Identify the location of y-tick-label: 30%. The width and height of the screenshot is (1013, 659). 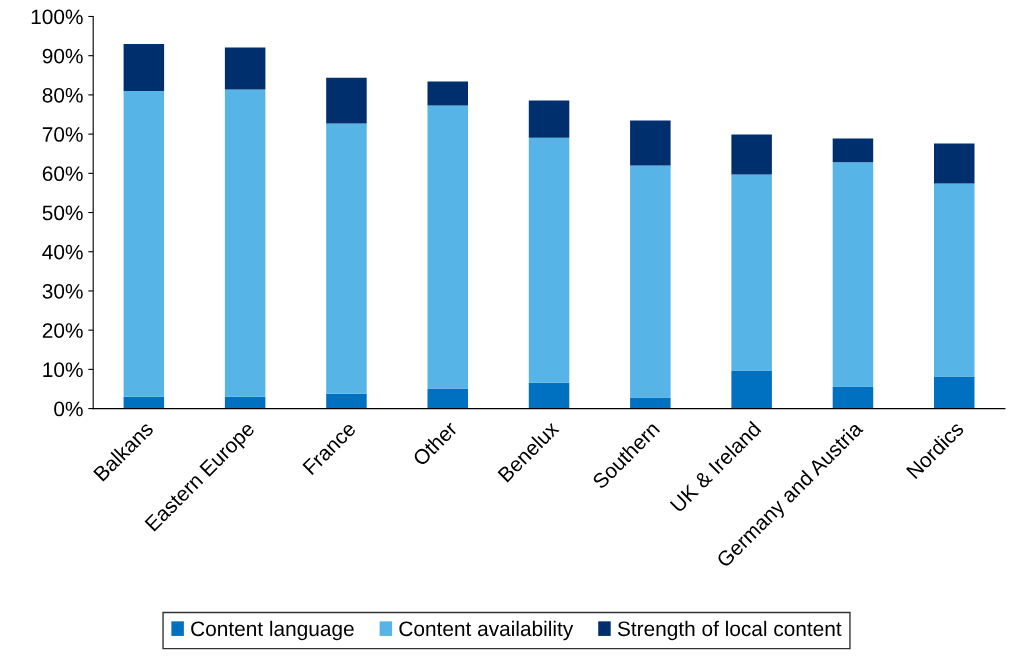
(62, 291).